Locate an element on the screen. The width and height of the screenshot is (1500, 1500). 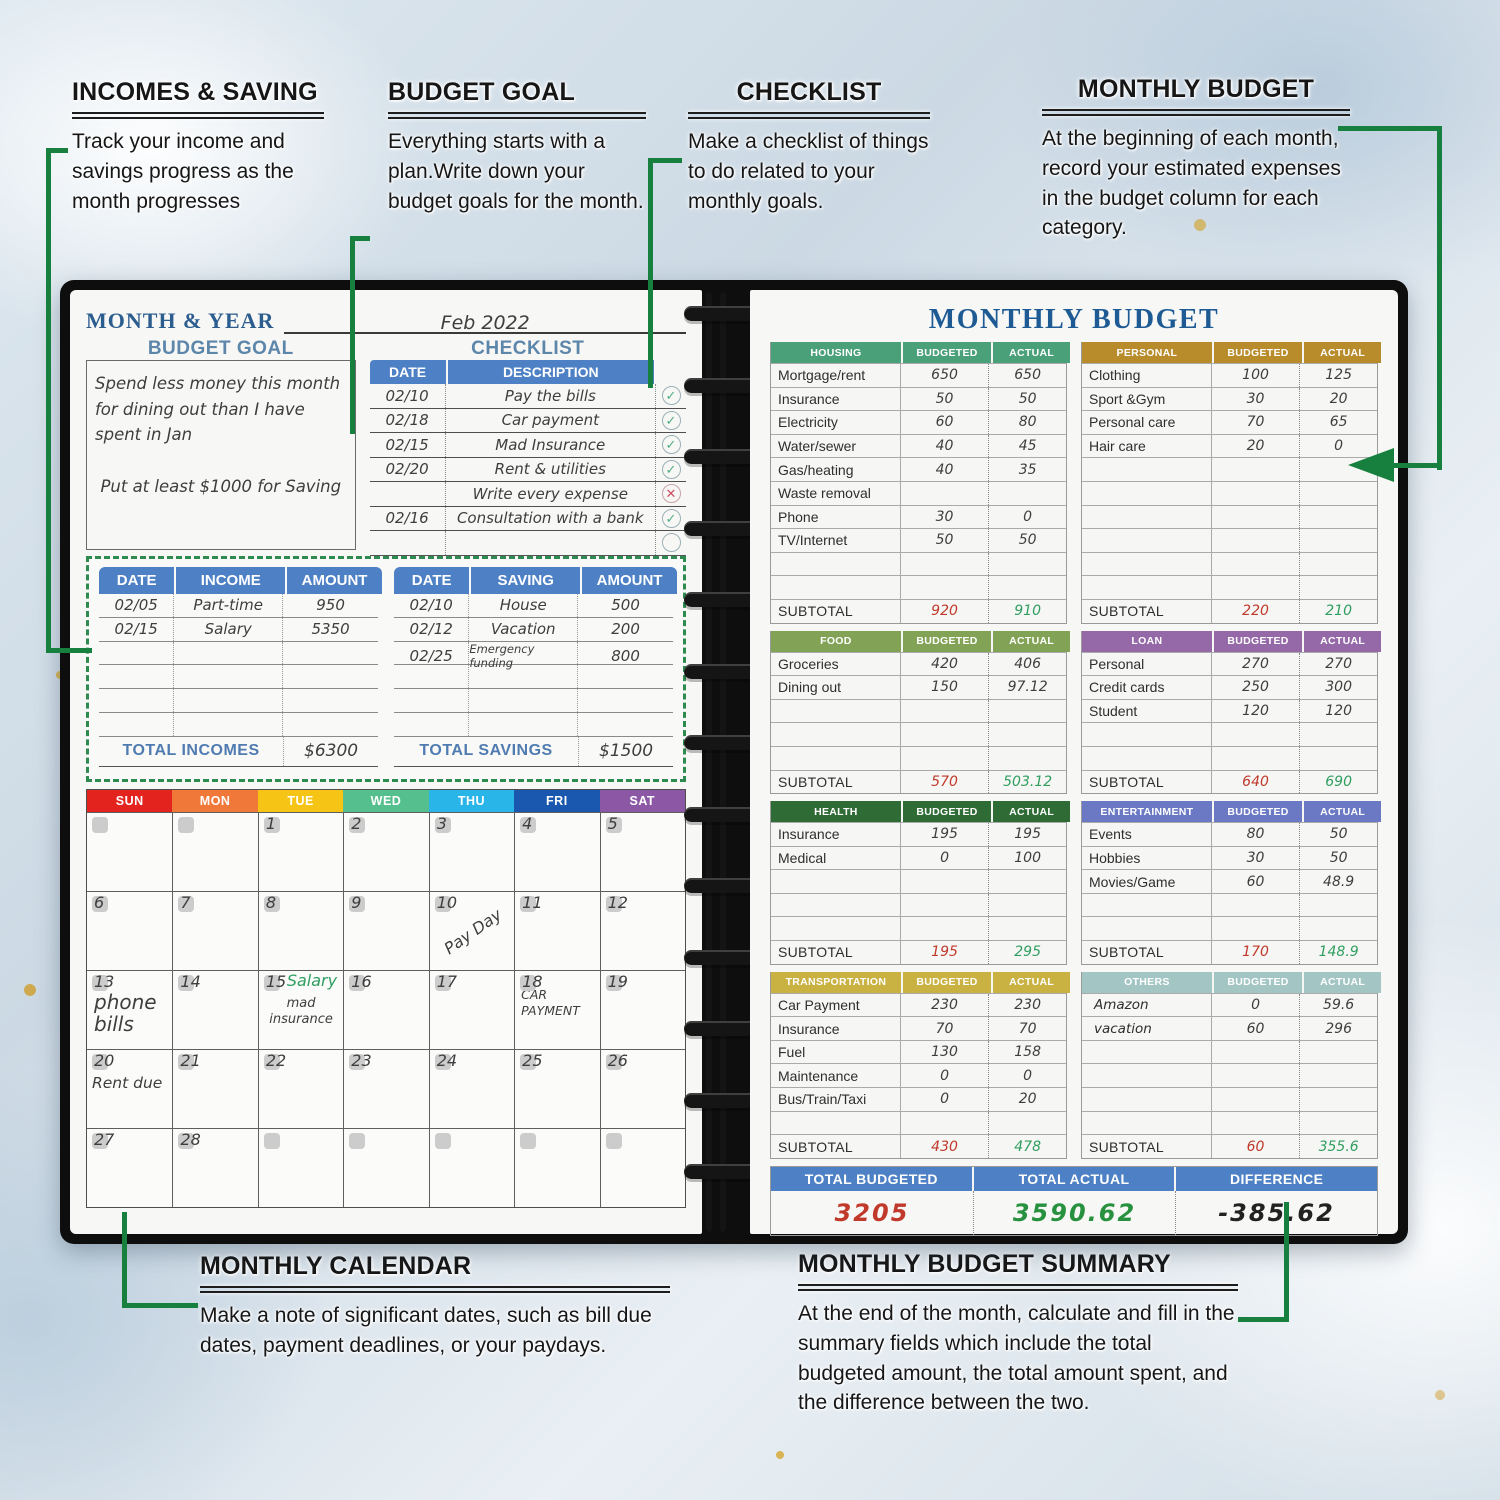
budget-item-budgeted: 80 is located at coordinates (1256, 834).